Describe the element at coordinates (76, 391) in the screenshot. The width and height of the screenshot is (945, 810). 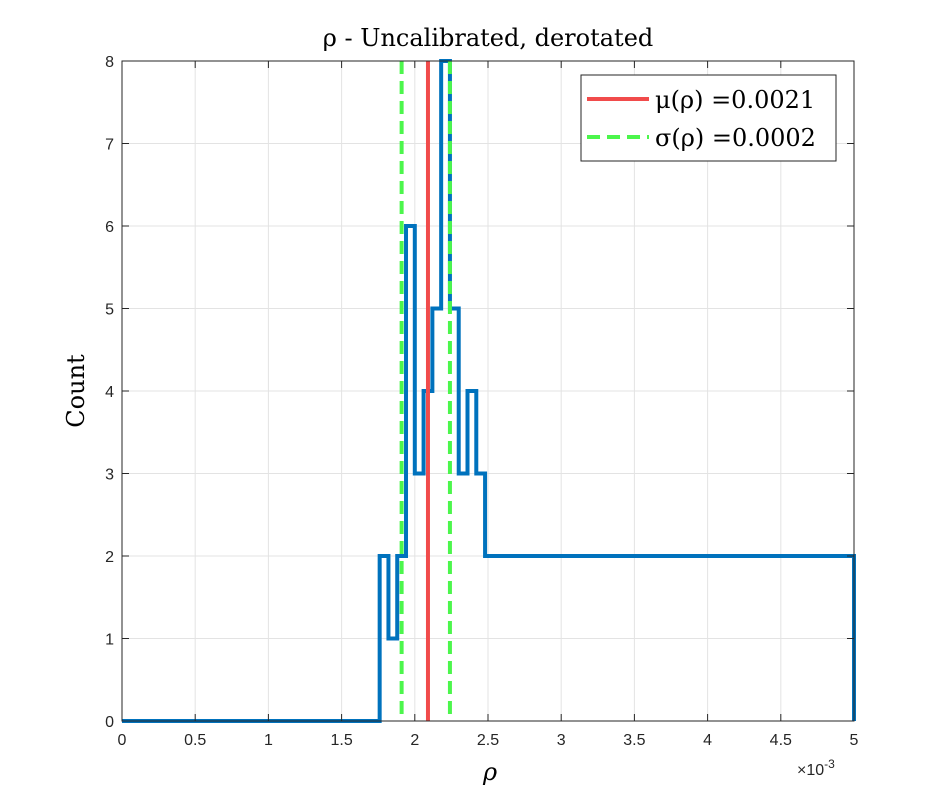
I see `y-axis-label: Count` at that location.